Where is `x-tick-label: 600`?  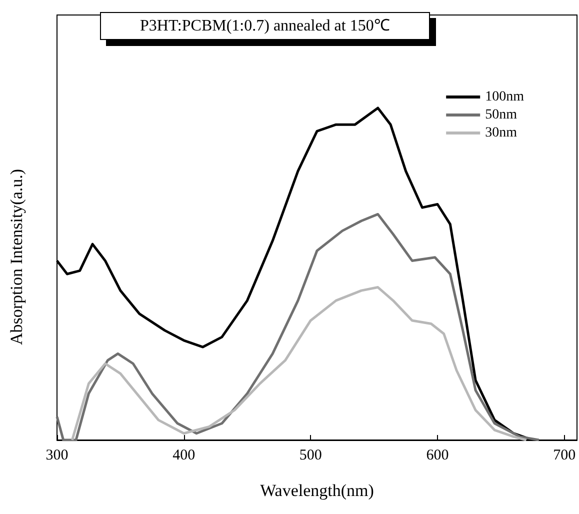
x-tick-label: 600 is located at coordinates (437, 456).